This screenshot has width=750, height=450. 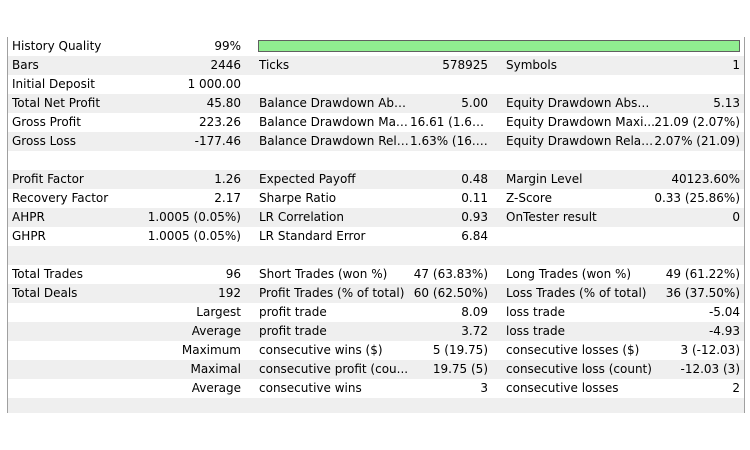 What do you see at coordinates (551, 217) in the screenshot?
I see `metric-label: OnTester result` at bounding box center [551, 217].